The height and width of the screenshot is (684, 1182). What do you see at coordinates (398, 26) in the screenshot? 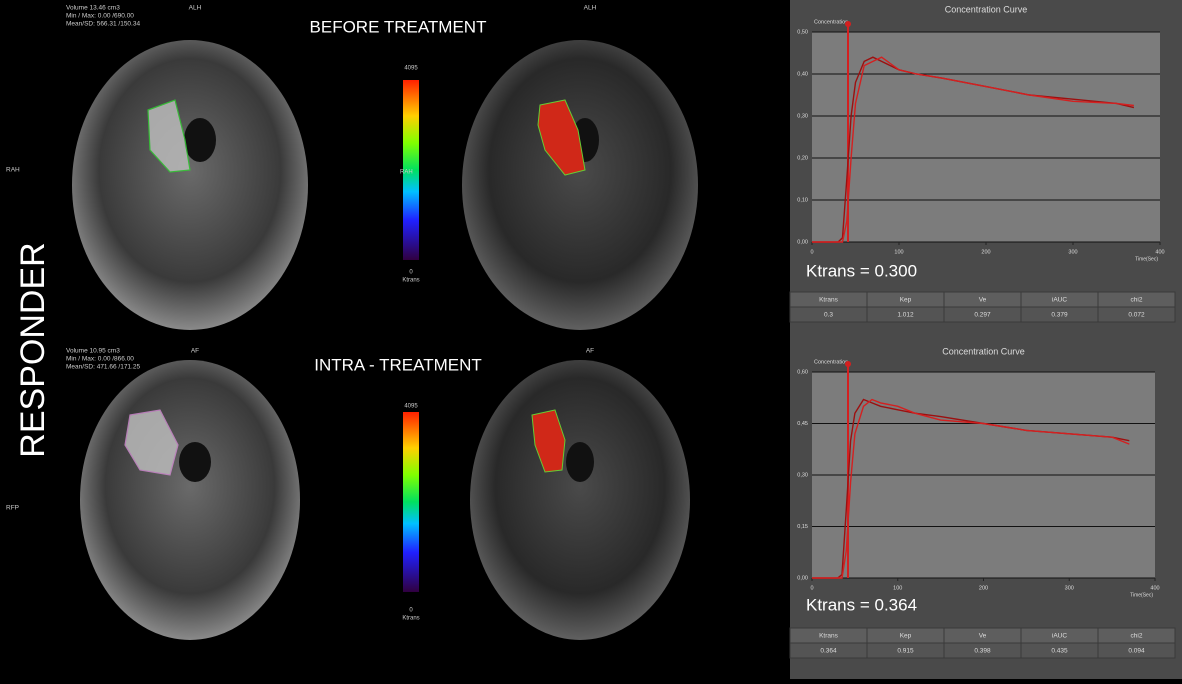
I see `panel-heading: BEFORE TREATMENT` at bounding box center [398, 26].